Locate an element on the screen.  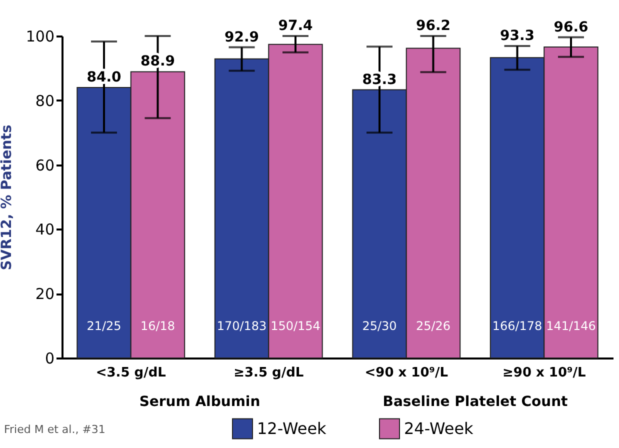
legend-label: 12-Week is located at coordinates (292, 428).